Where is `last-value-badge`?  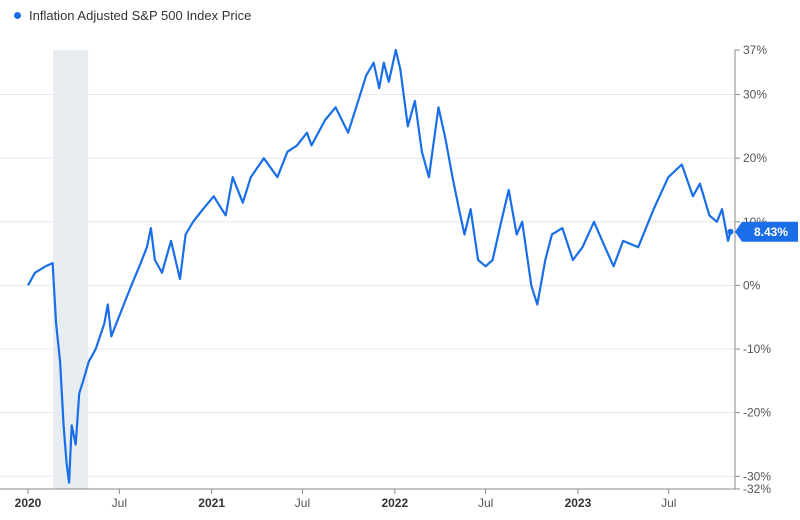
last-value-badge is located at coordinates (766, 231).